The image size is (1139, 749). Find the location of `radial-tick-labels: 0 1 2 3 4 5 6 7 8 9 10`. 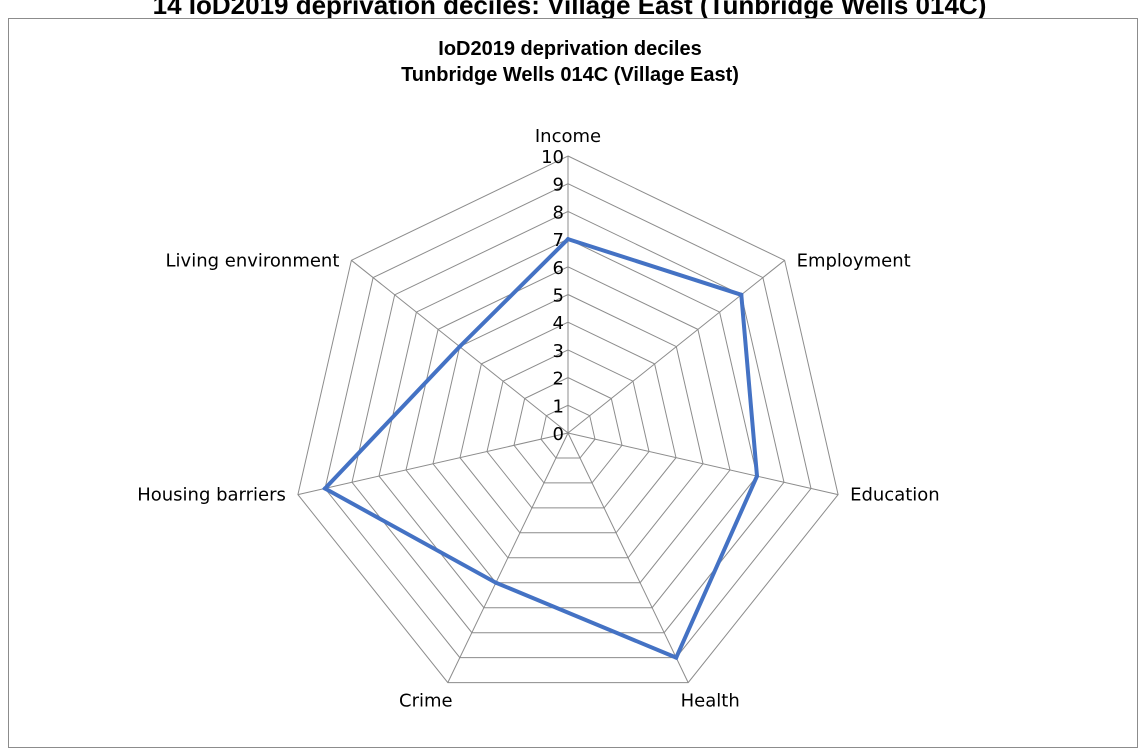

radial-tick-labels: 0 1 2 3 4 5 6 7 8 9 10 is located at coordinates (552, 296).